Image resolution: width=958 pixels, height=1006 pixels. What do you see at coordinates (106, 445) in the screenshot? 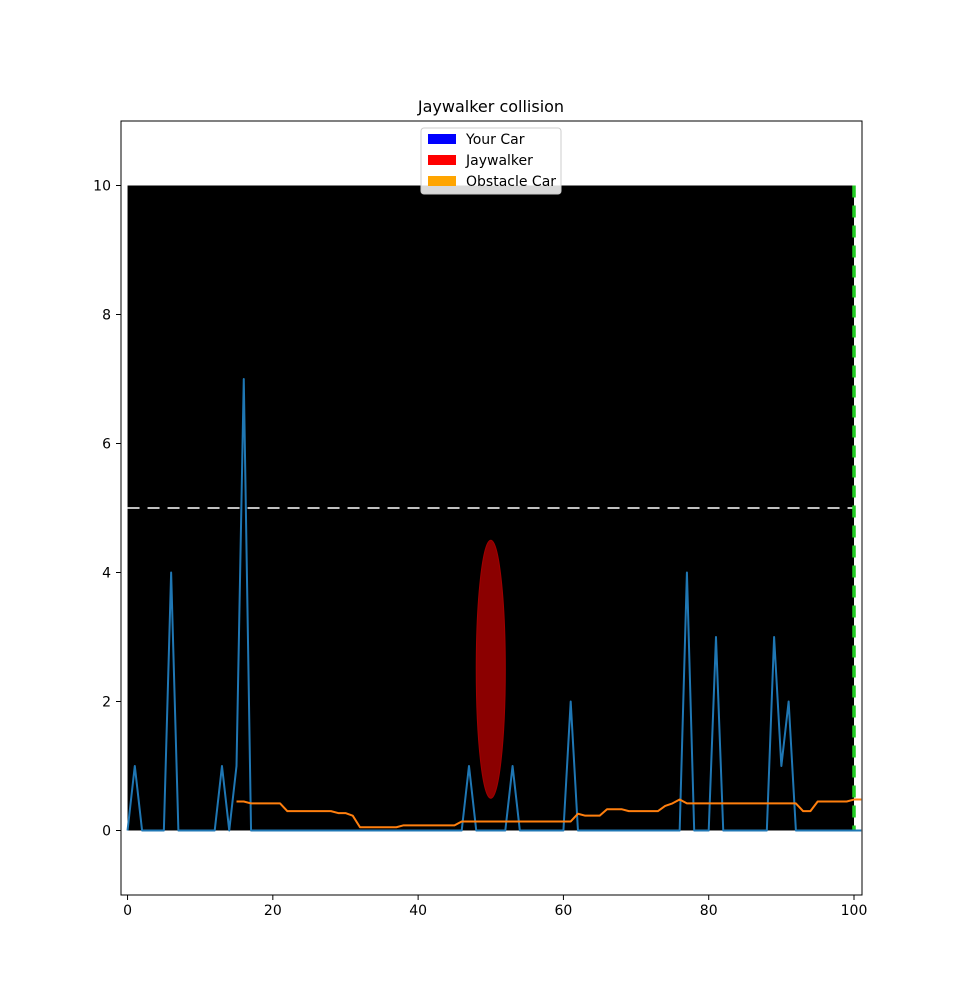
I see `y-tick-label: 6` at bounding box center [106, 445].